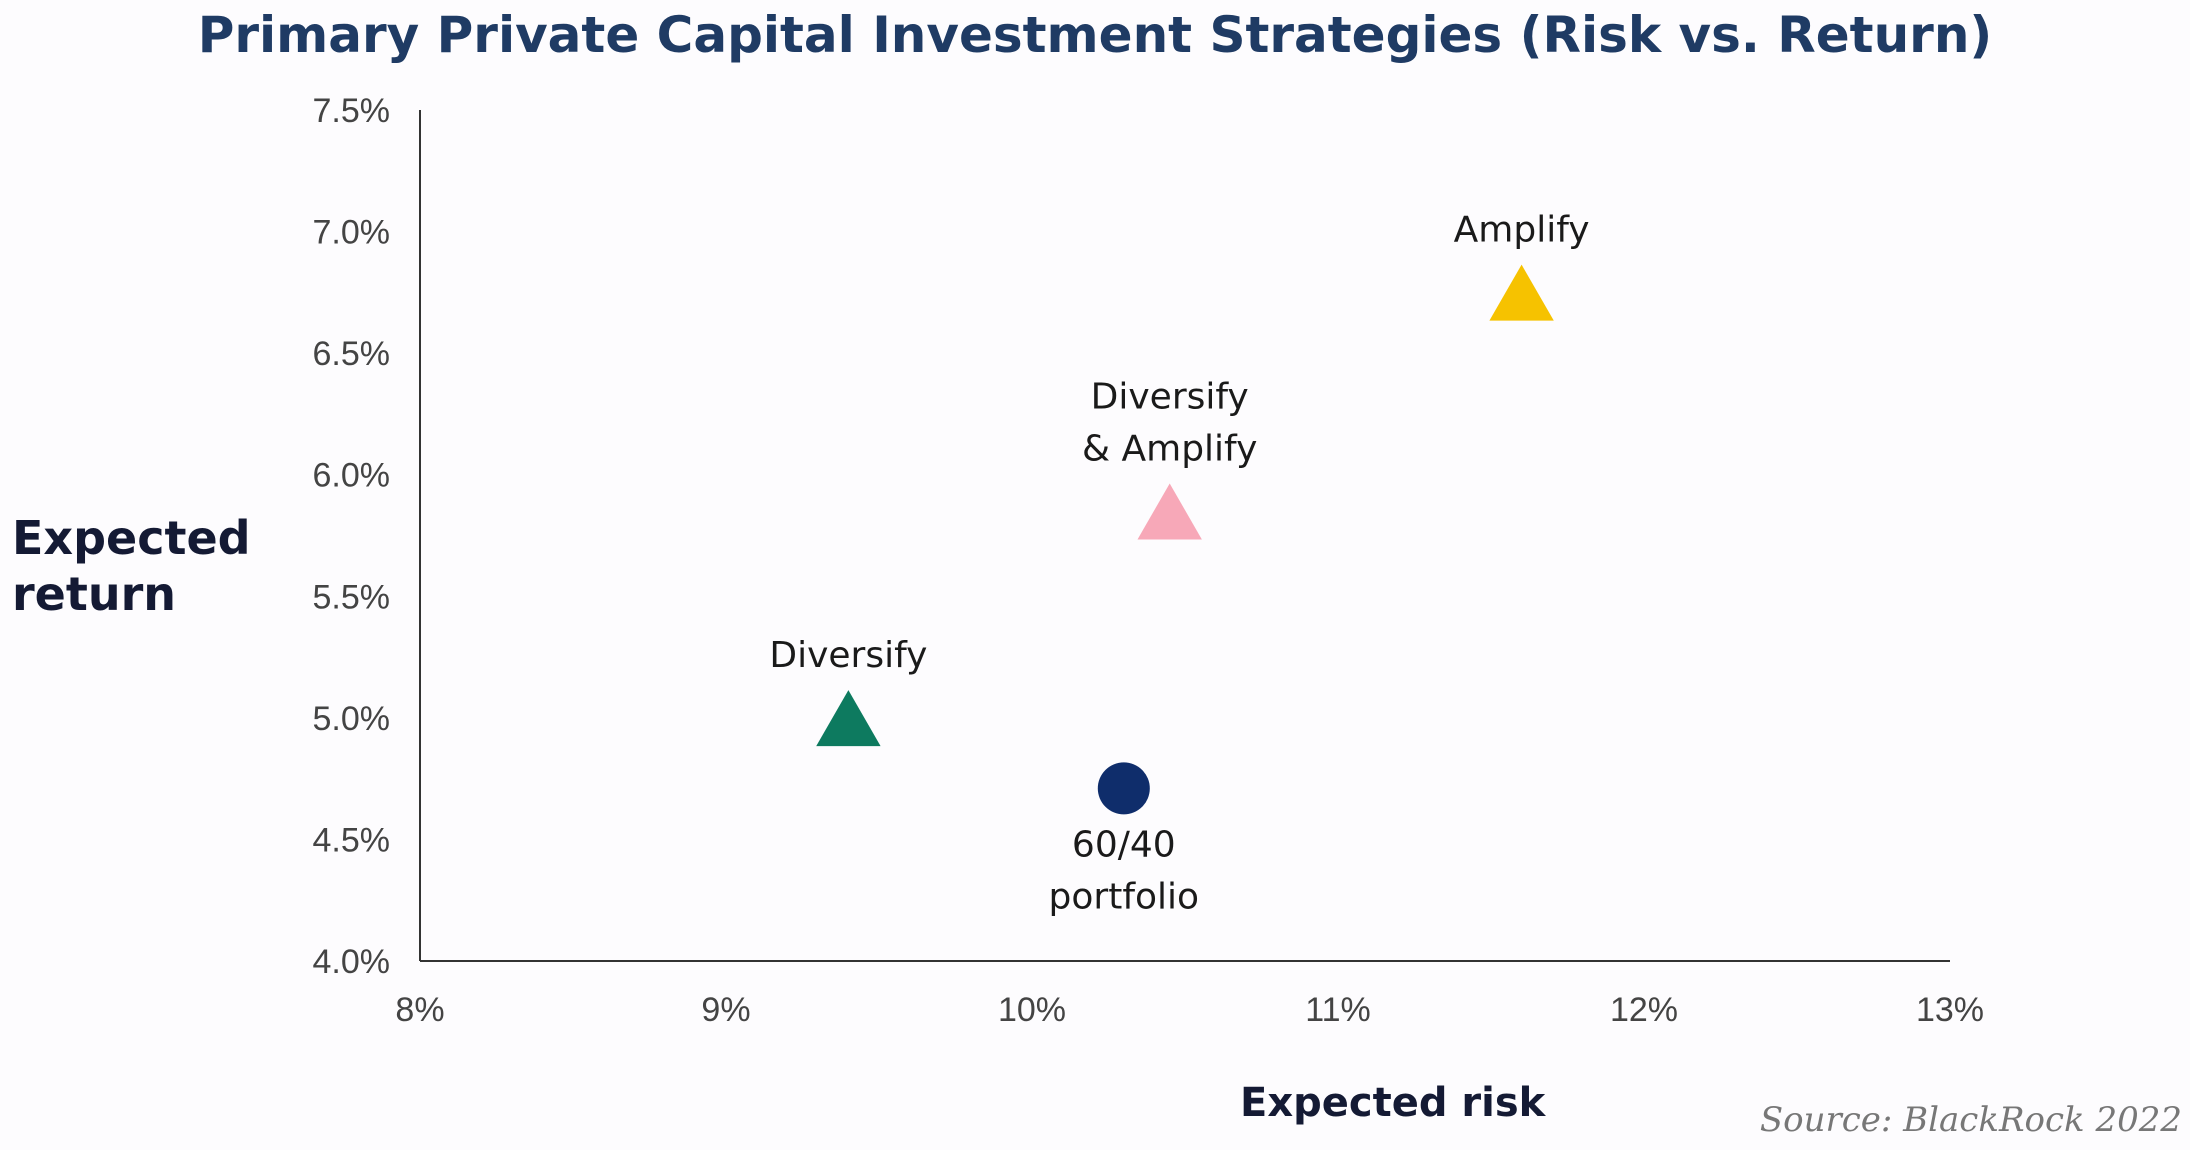  Describe the element at coordinates (1189, 1010) in the screenshot. I see `x-ticks: 8% 9% 10% 11% 12% 13%` at that location.